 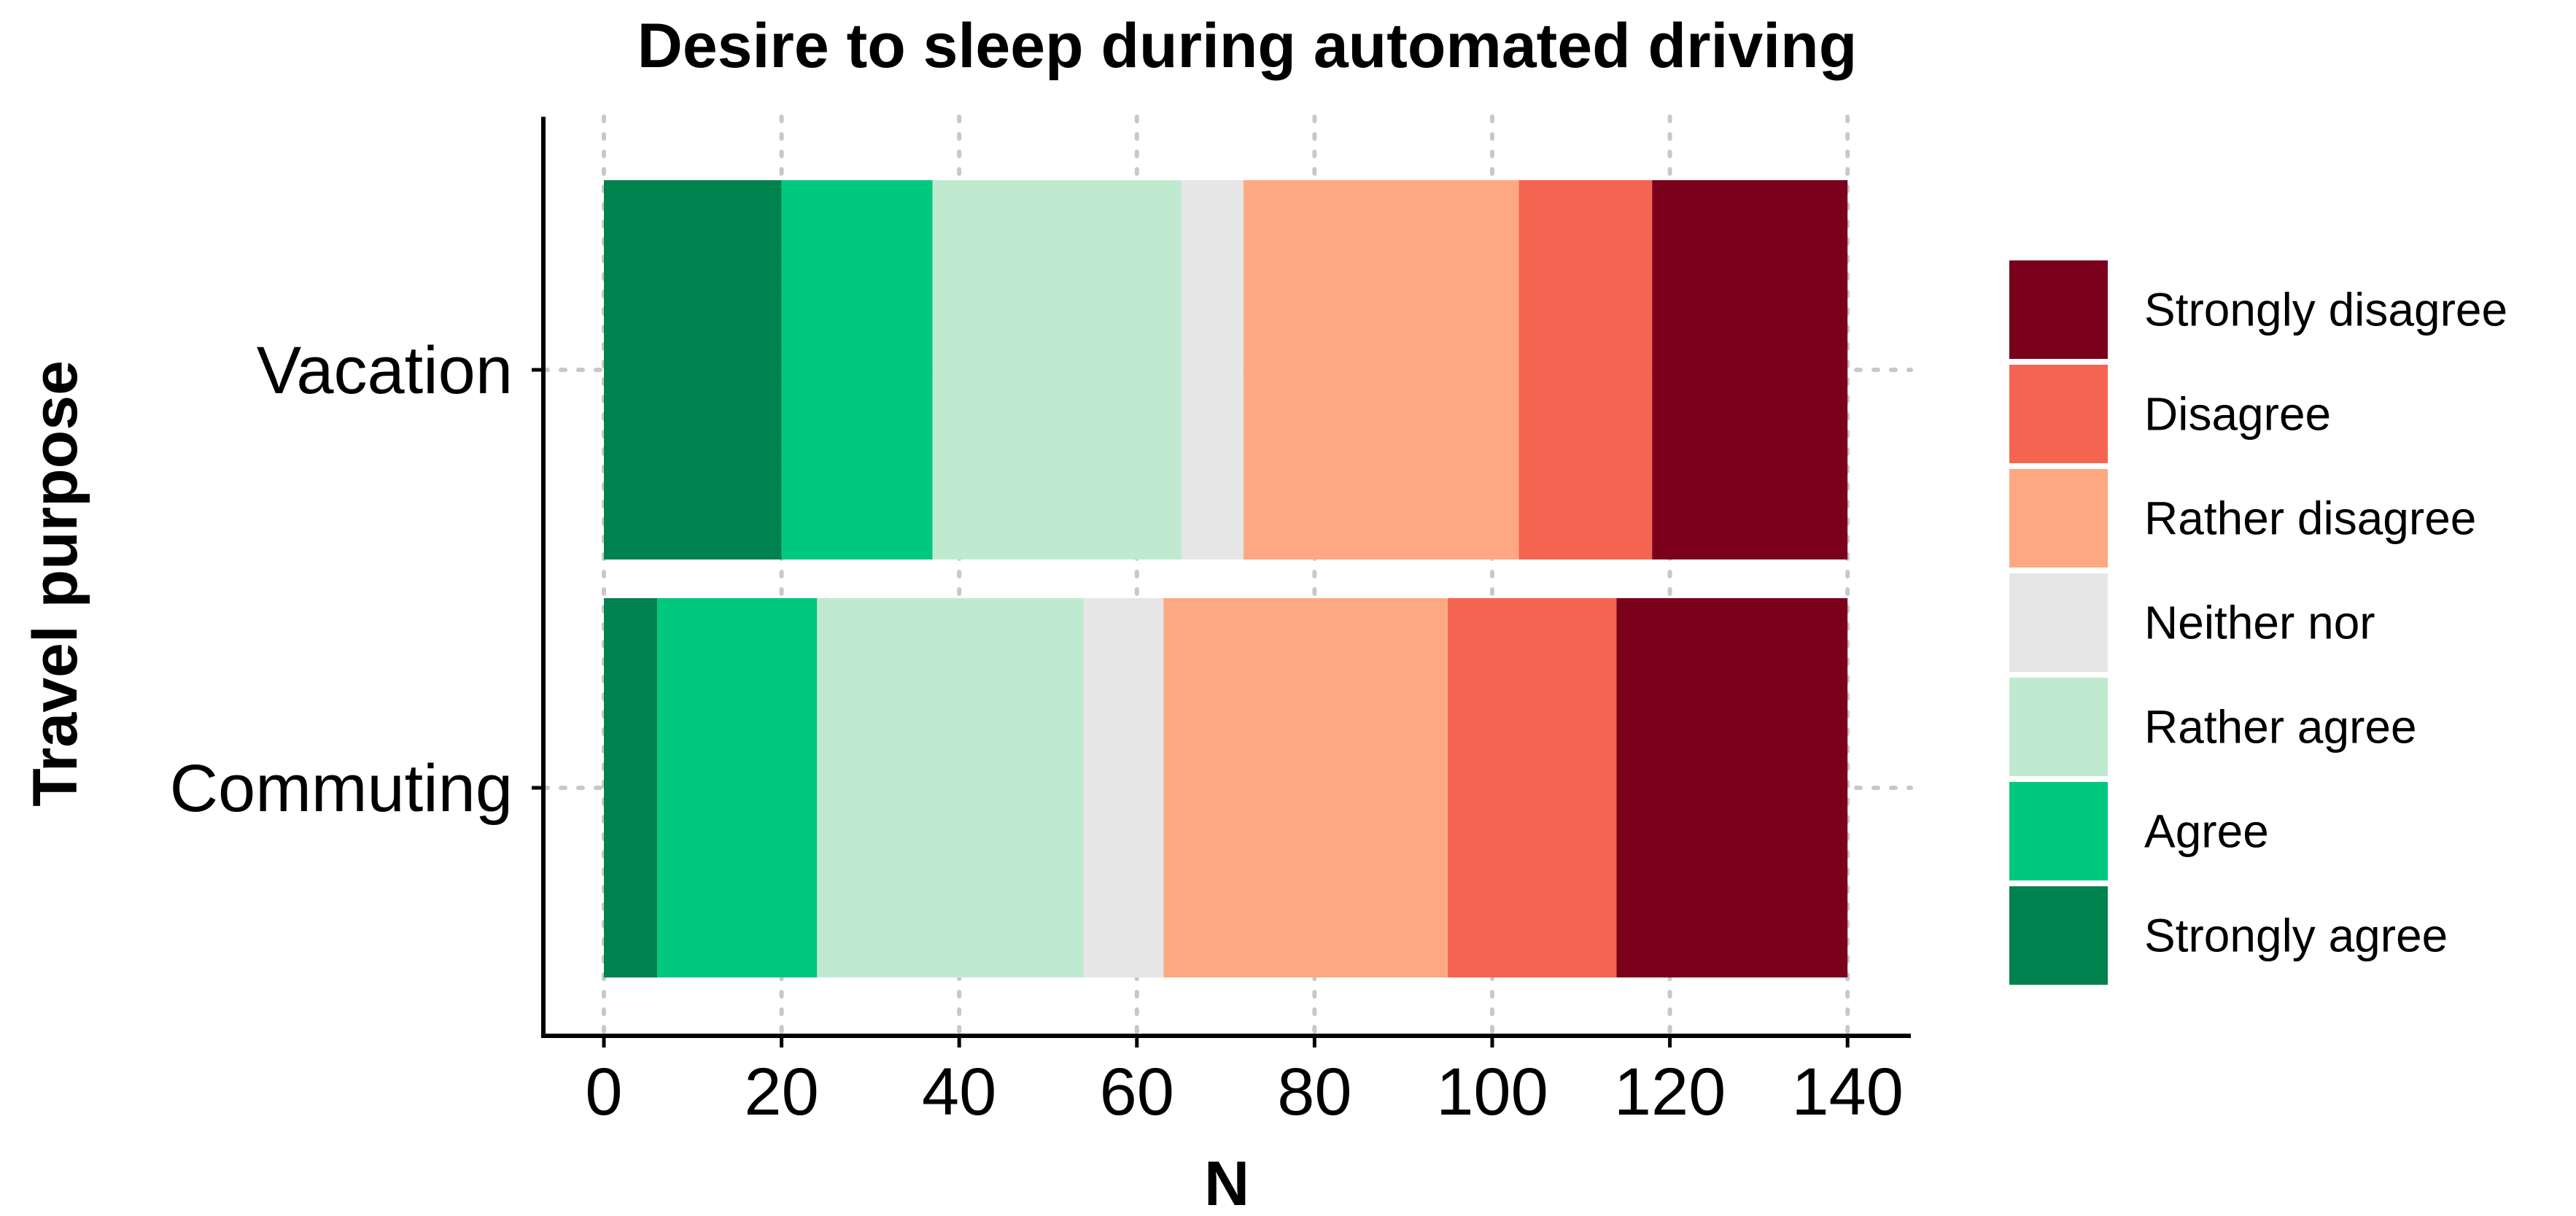 I want to click on chart-title: Desire to sleep during automated driving, so click(x=1248, y=46).